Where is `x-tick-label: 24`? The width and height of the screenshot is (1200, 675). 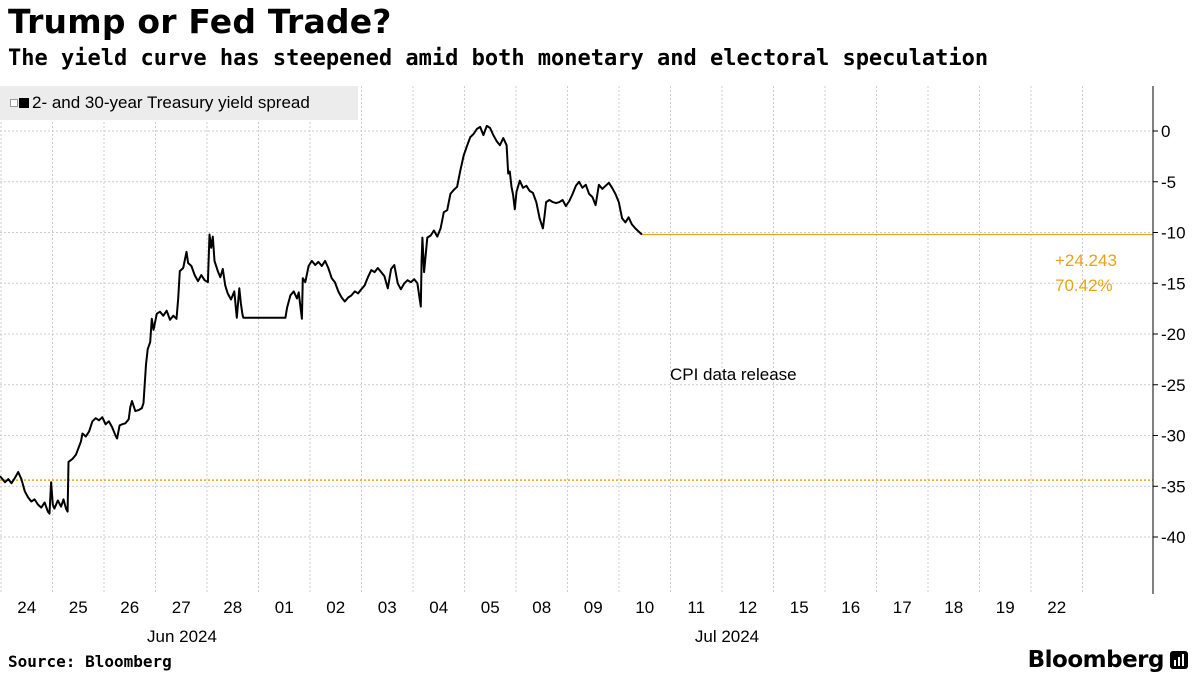 x-tick-label: 24 is located at coordinates (26, 607).